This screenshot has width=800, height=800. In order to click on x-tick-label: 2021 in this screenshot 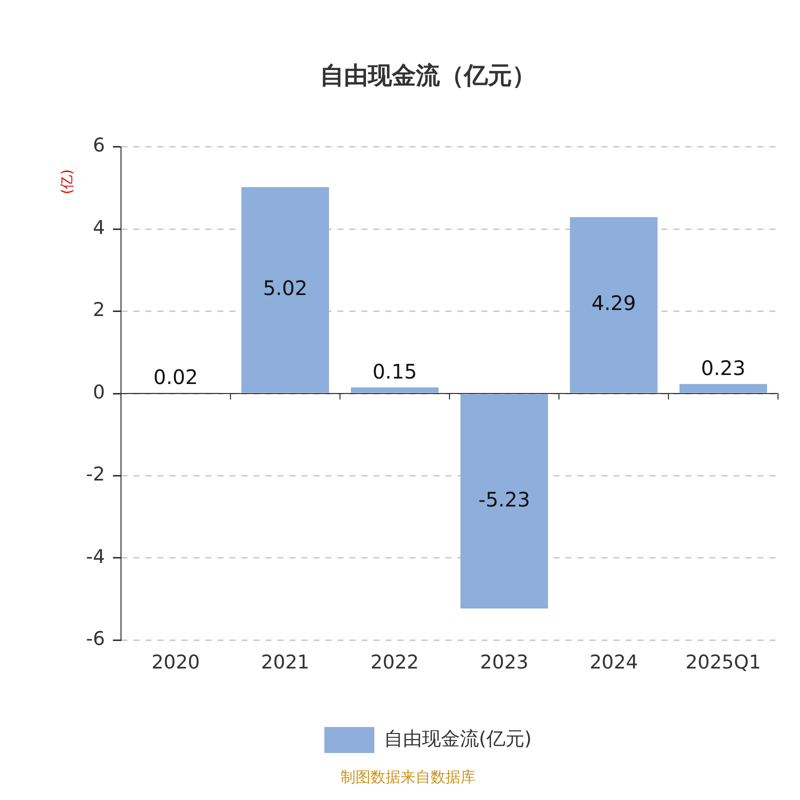, I will do `click(285, 663)`.